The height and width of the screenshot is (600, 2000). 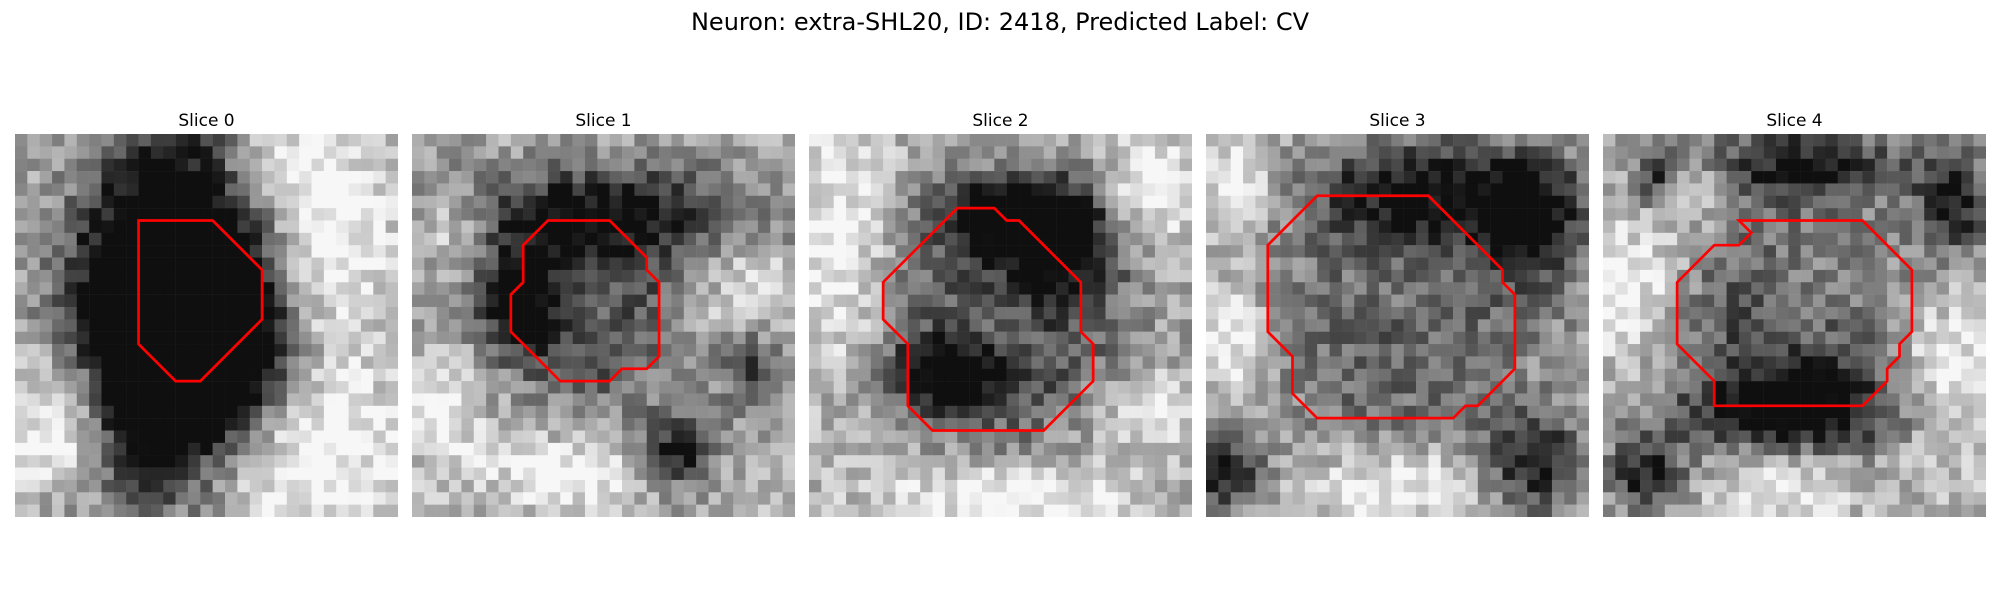 What do you see at coordinates (1000, 121) in the screenshot?
I see `slice-title: Slice 2` at bounding box center [1000, 121].